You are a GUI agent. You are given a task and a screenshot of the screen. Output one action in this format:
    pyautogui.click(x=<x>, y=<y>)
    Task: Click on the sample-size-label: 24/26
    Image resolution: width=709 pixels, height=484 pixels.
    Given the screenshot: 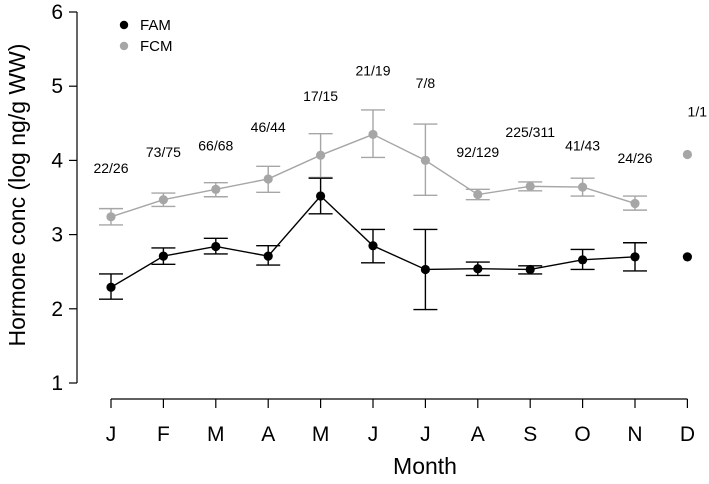 What is the action you would take?
    pyautogui.click(x=634, y=158)
    